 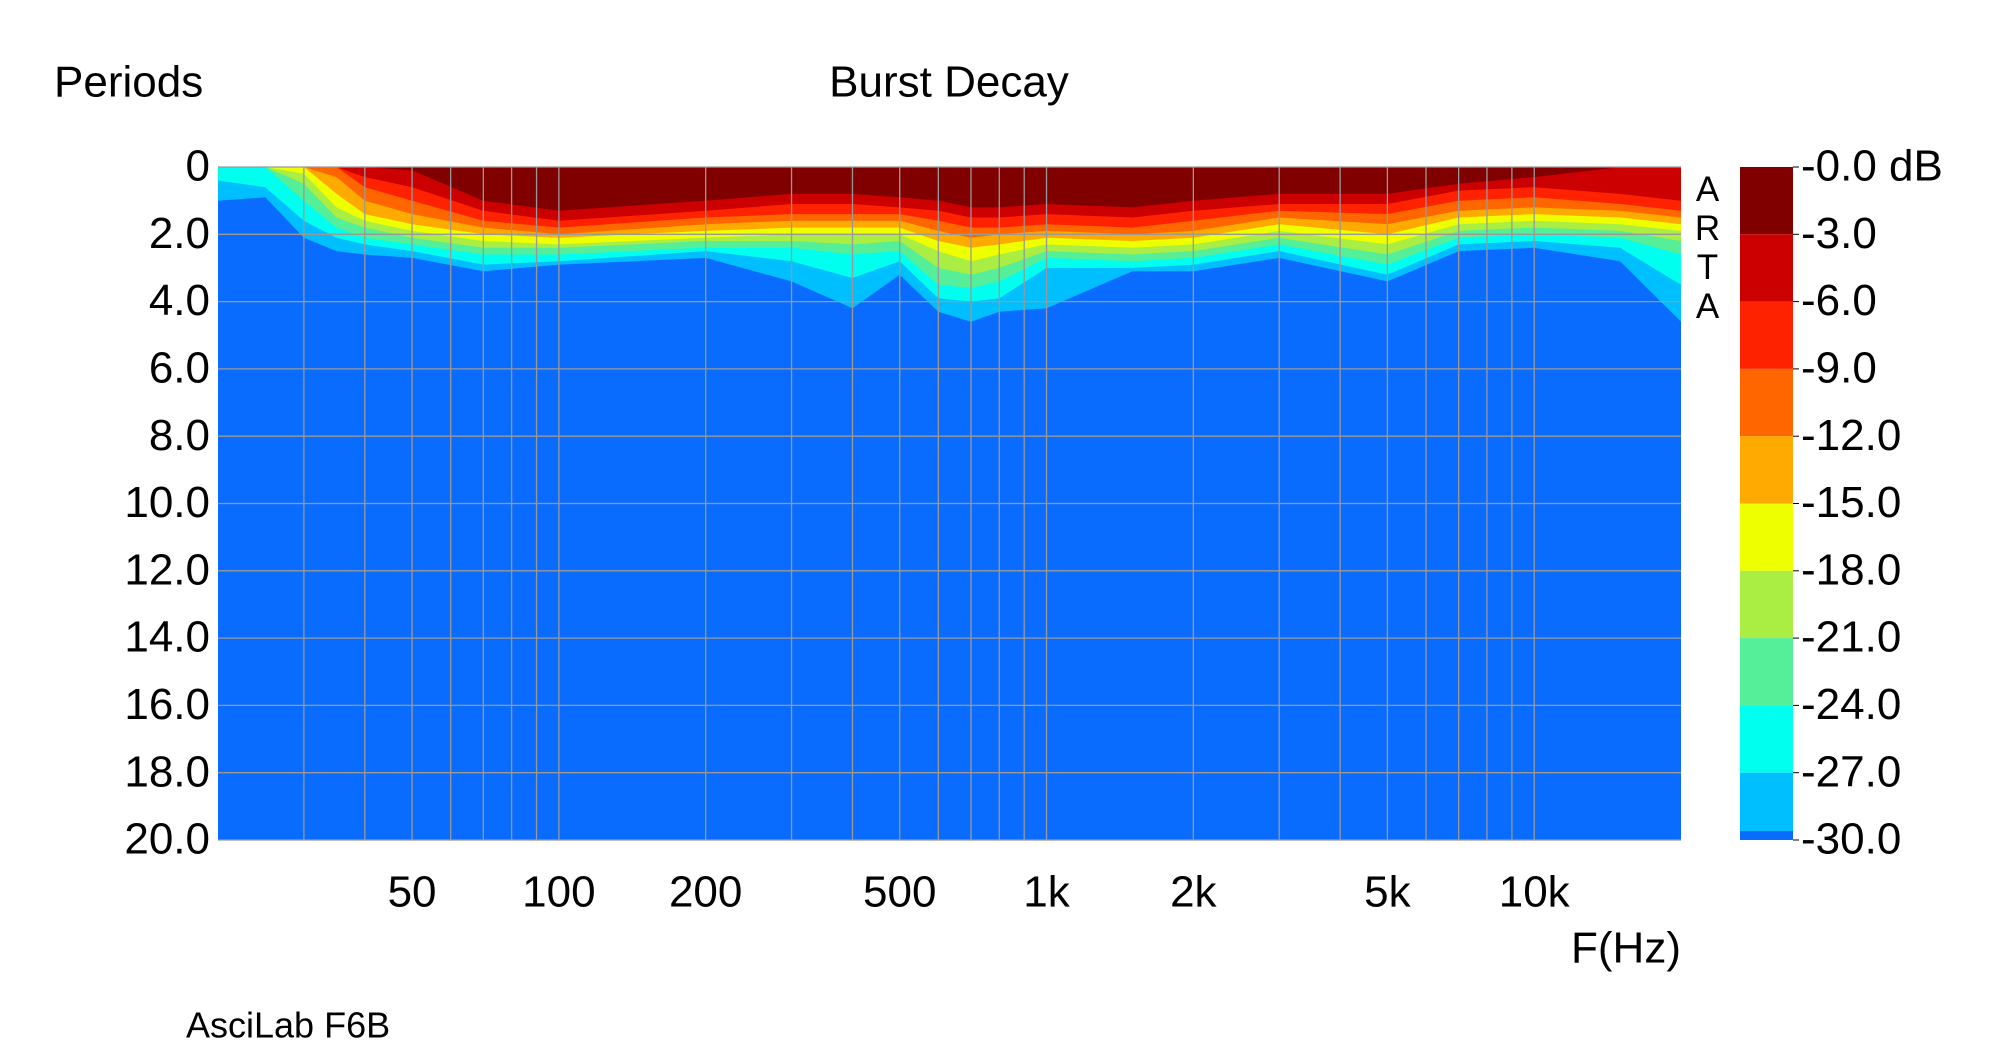 What do you see at coordinates (167, 637) in the screenshot?
I see `y-tick-label: 14.0` at bounding box center [167, 637].